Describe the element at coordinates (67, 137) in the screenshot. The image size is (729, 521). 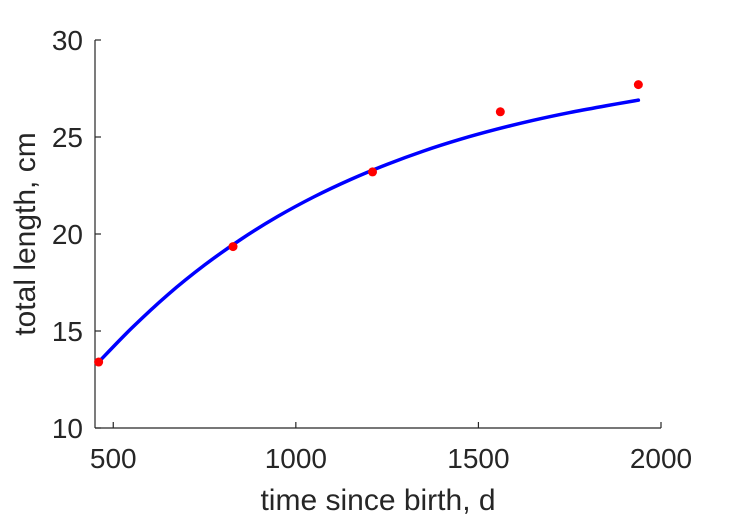
I see `y-tick-label: 25` at that location.